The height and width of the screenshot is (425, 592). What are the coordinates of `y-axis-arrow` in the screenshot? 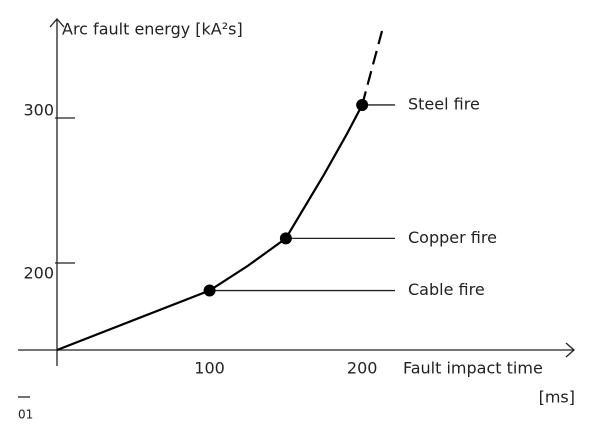 It's located at (57, 23).